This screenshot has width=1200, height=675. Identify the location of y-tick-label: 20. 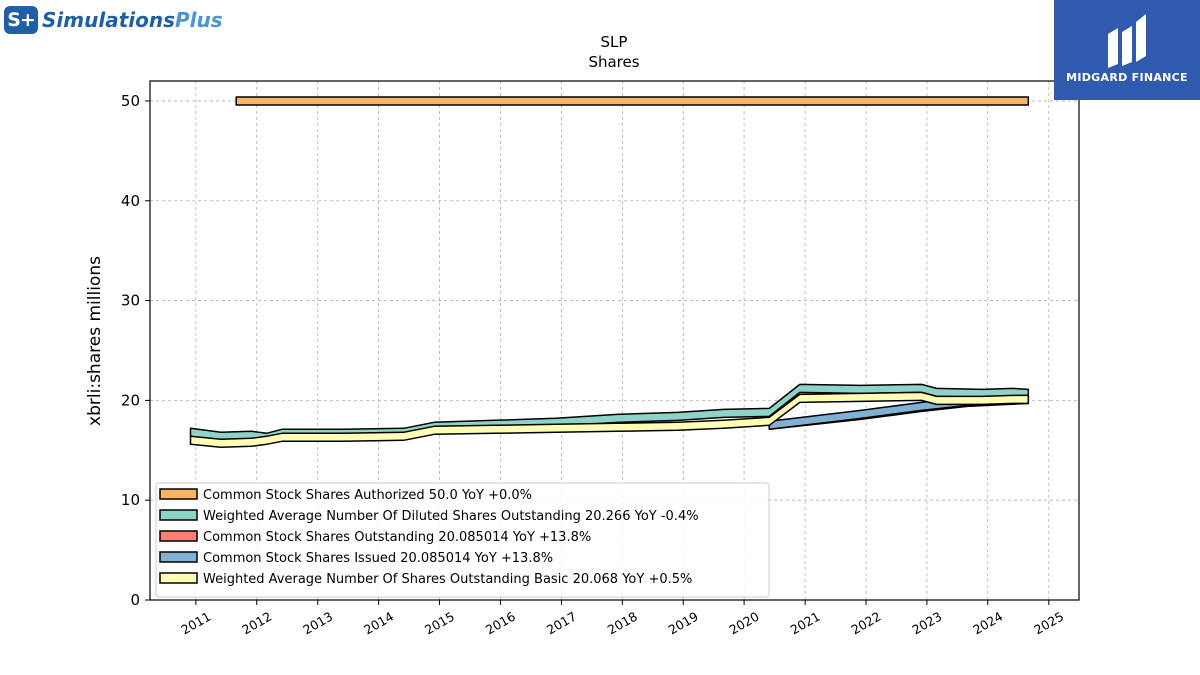
(130, 400).